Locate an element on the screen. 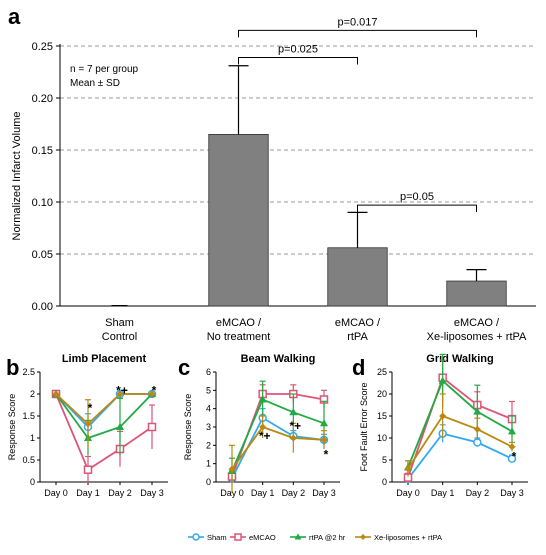 The height and width of the screenshot is (555, 546). x-tick-label: Xe-liposomes + rtPA is located at coordinates (477, 337).